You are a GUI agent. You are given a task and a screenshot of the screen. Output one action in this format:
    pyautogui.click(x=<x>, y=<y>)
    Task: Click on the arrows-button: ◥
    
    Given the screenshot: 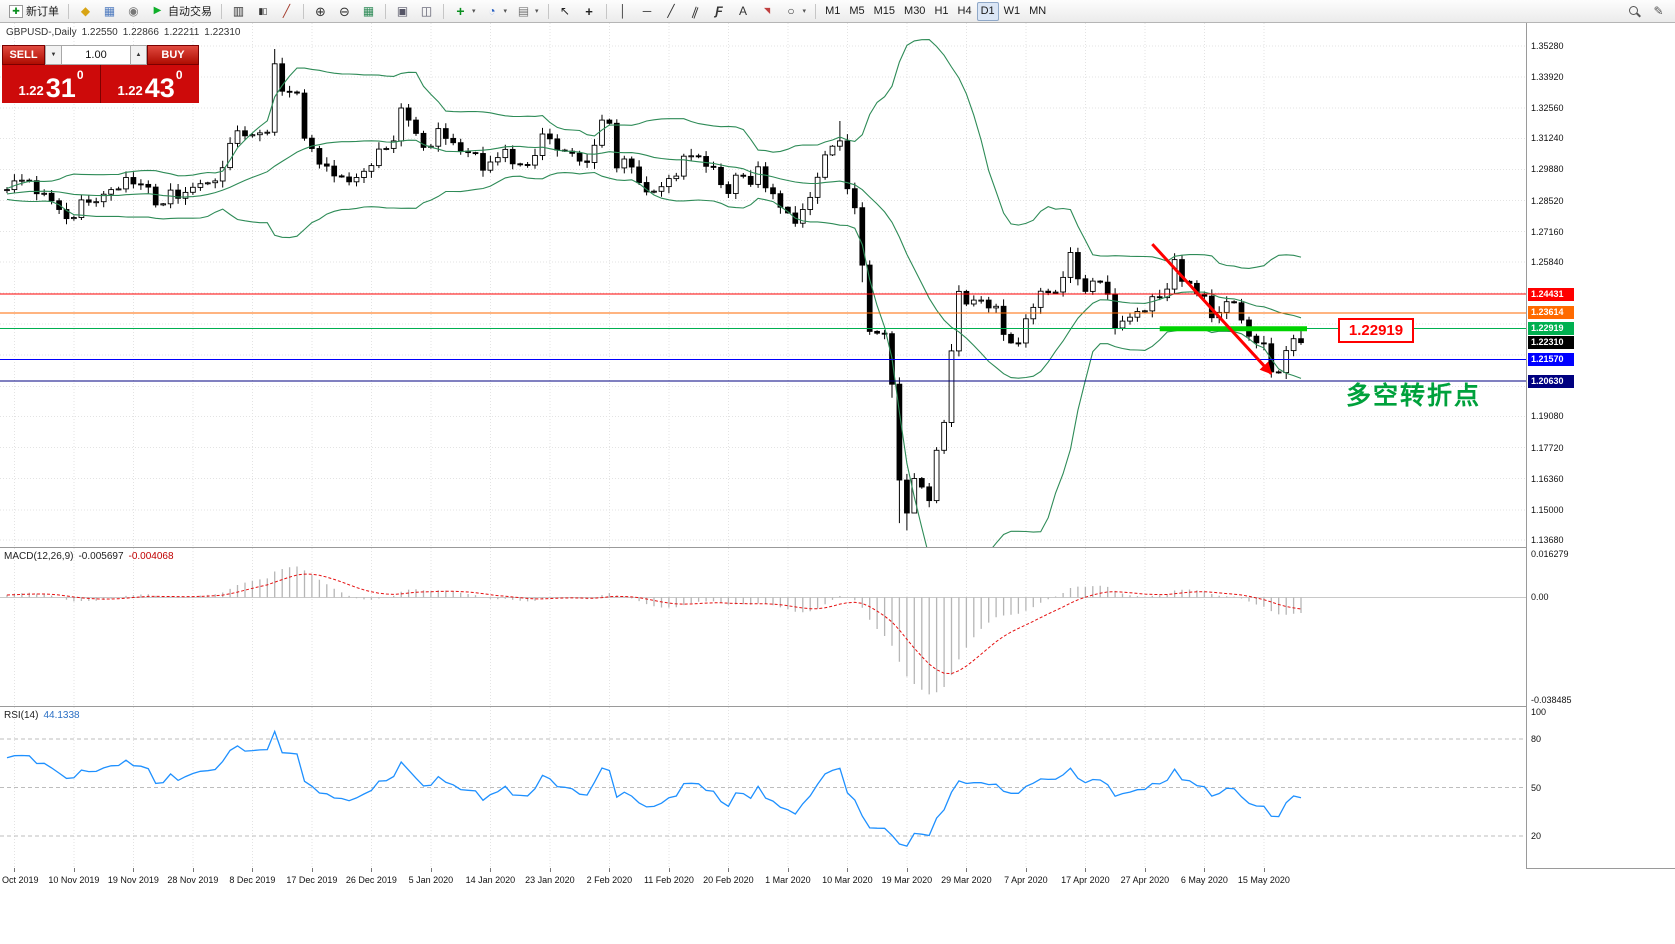 What is the action you would take?
    pyautogui.click(x=767, y=11)
    